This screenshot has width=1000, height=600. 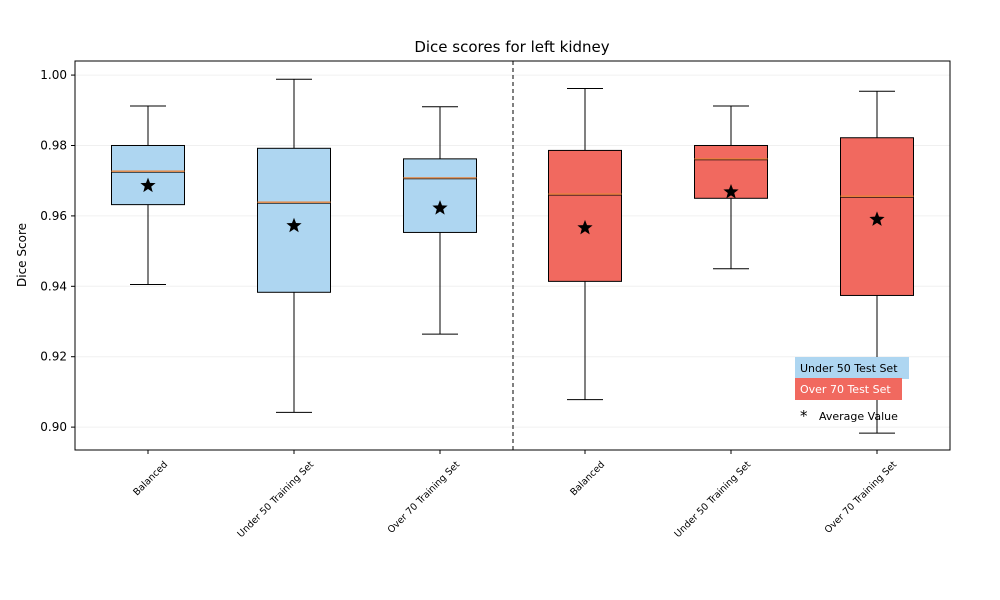 I want to click on legend-label-over-70: Over 70 Test Set, so click(x=845, y=389).